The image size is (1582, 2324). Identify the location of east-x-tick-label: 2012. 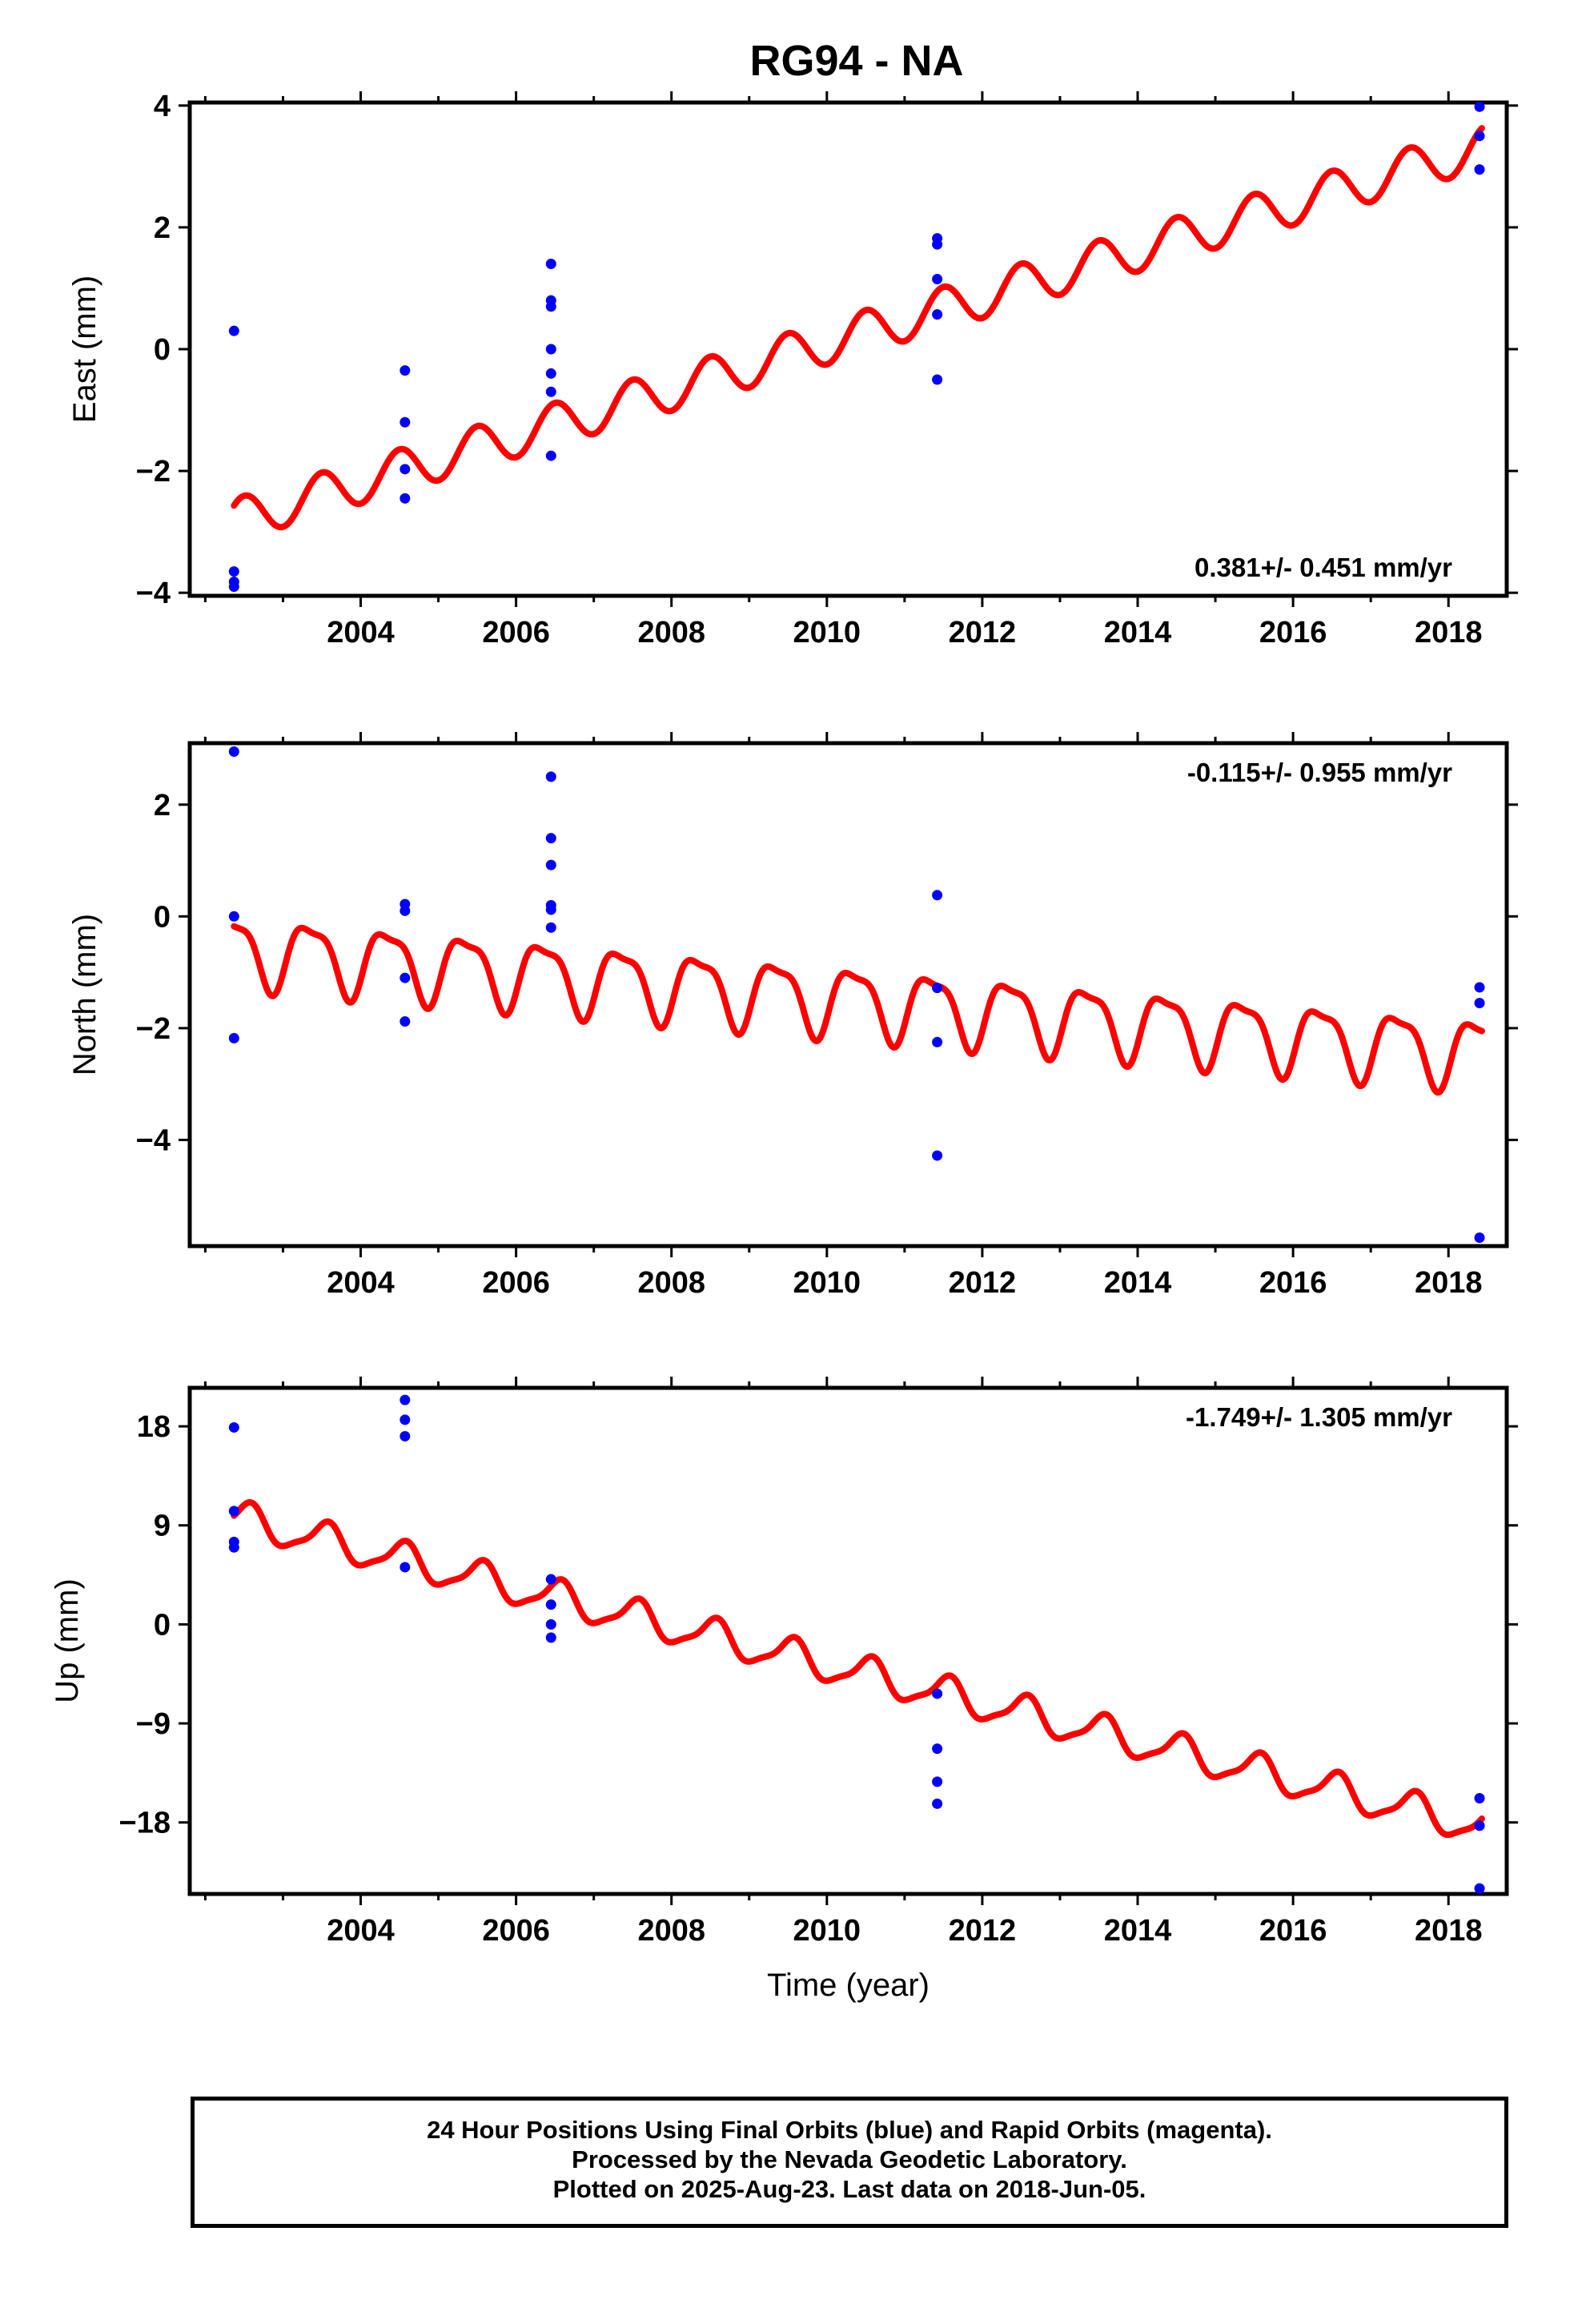
(983, 632).